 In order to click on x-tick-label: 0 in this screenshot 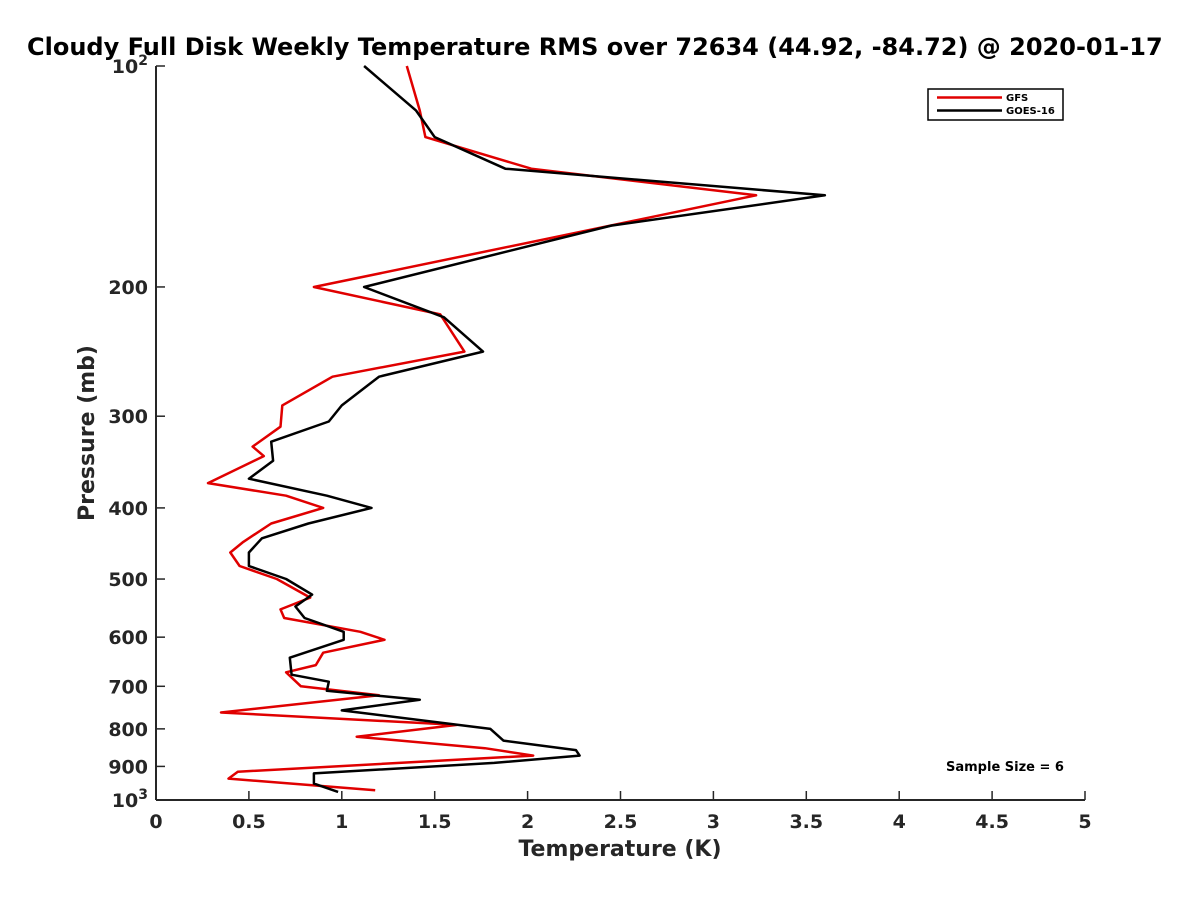, I will do `click(155, 822)`.